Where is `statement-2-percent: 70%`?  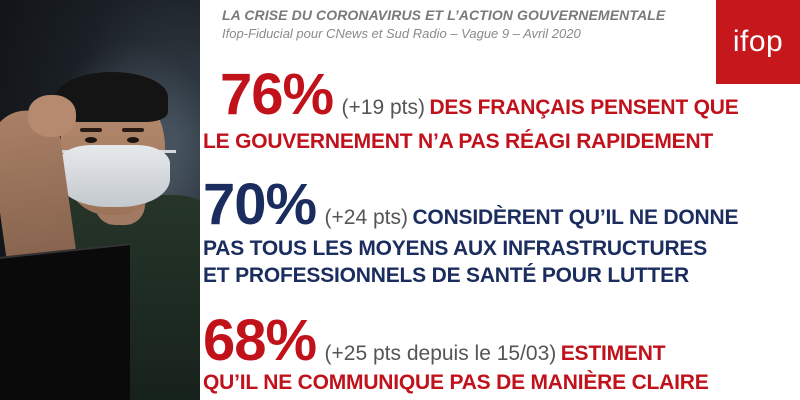 statement-2-percent: 70% is located at coordinates (260, 204).